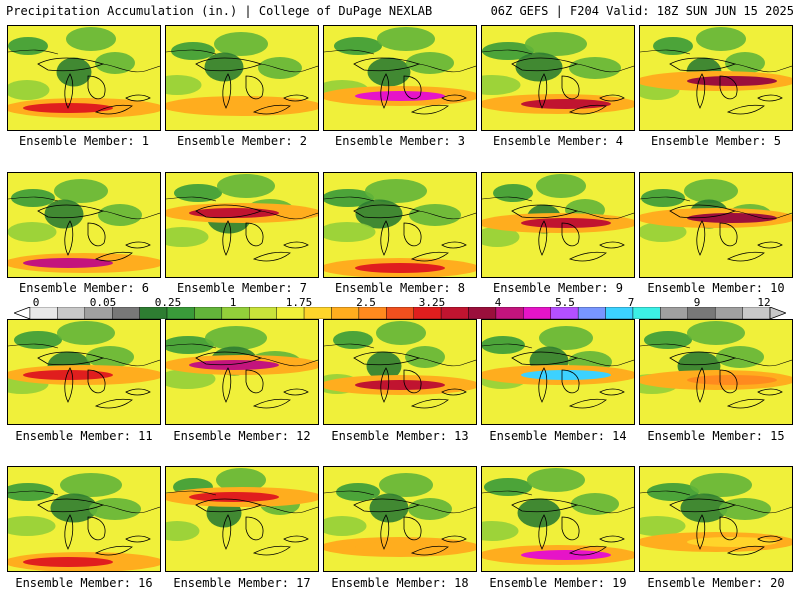 The height and width of the screenshot is (600, 800). Describe the element at coordinates (400, 288) in the screenshot. I see `ensemble-member-label: Ensemble Member: 8` at that location.